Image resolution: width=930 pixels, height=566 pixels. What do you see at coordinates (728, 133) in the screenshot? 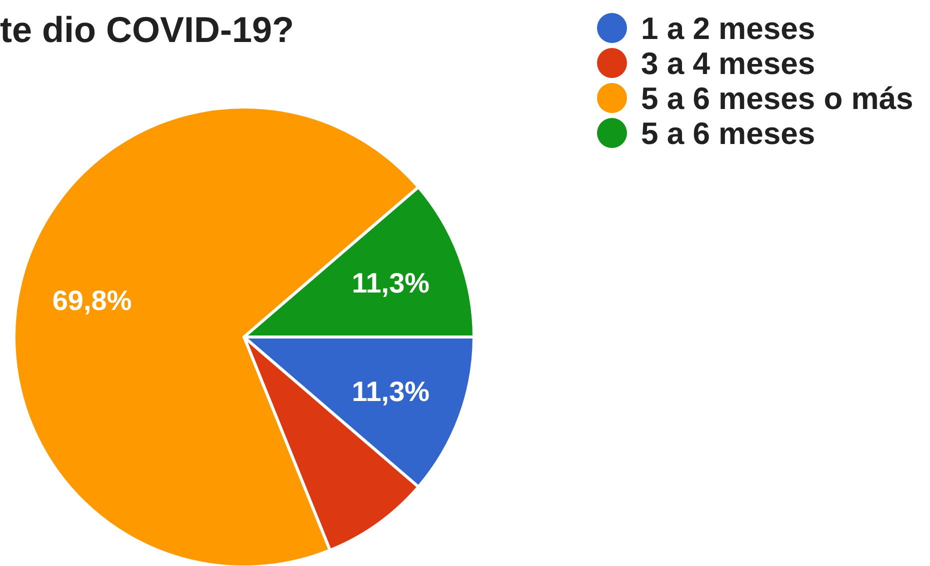
I see `legend-label: 5 a 6 meses` at bounding box center [728, 133].